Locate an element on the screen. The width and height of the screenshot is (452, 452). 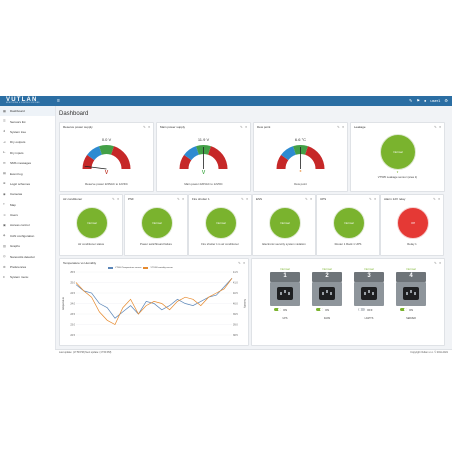
series-line is located at coordinates (154, 298).